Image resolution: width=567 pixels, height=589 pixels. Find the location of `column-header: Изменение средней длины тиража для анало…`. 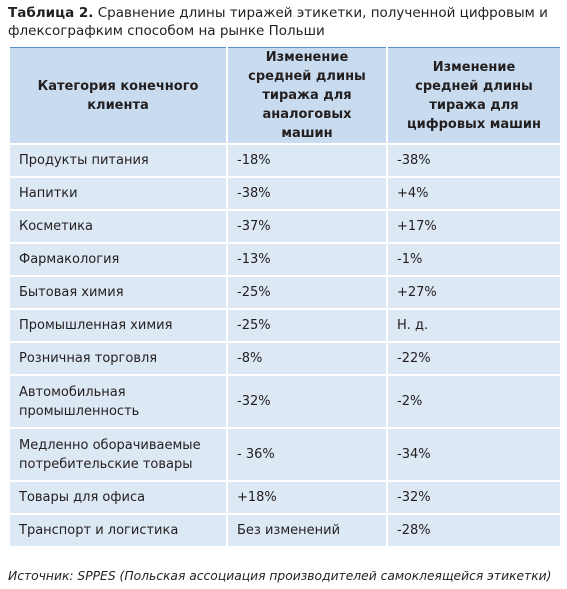

column-header: Изменение средней длины тиража для анало… is located at coordinates (307, 96).